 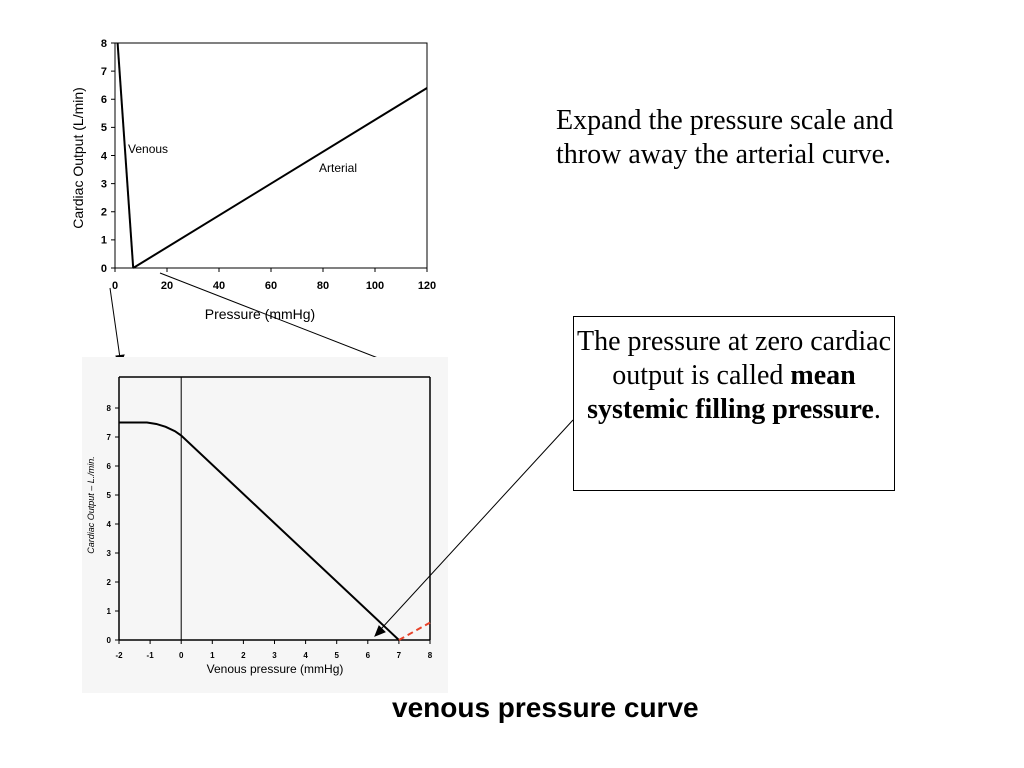 I want to click on chart-bottom-y-tick-label: 5, so click(x=109, y=495).